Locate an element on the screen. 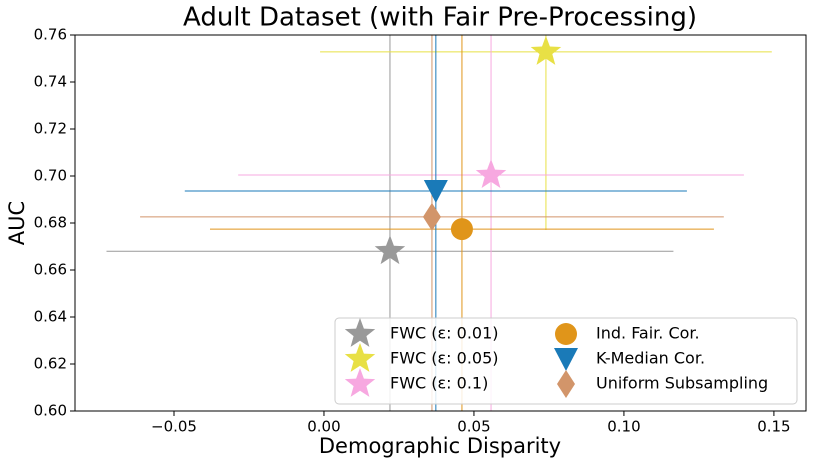  legend-label: Ind. Fair. Cor. is located at coordinates (648, 333).